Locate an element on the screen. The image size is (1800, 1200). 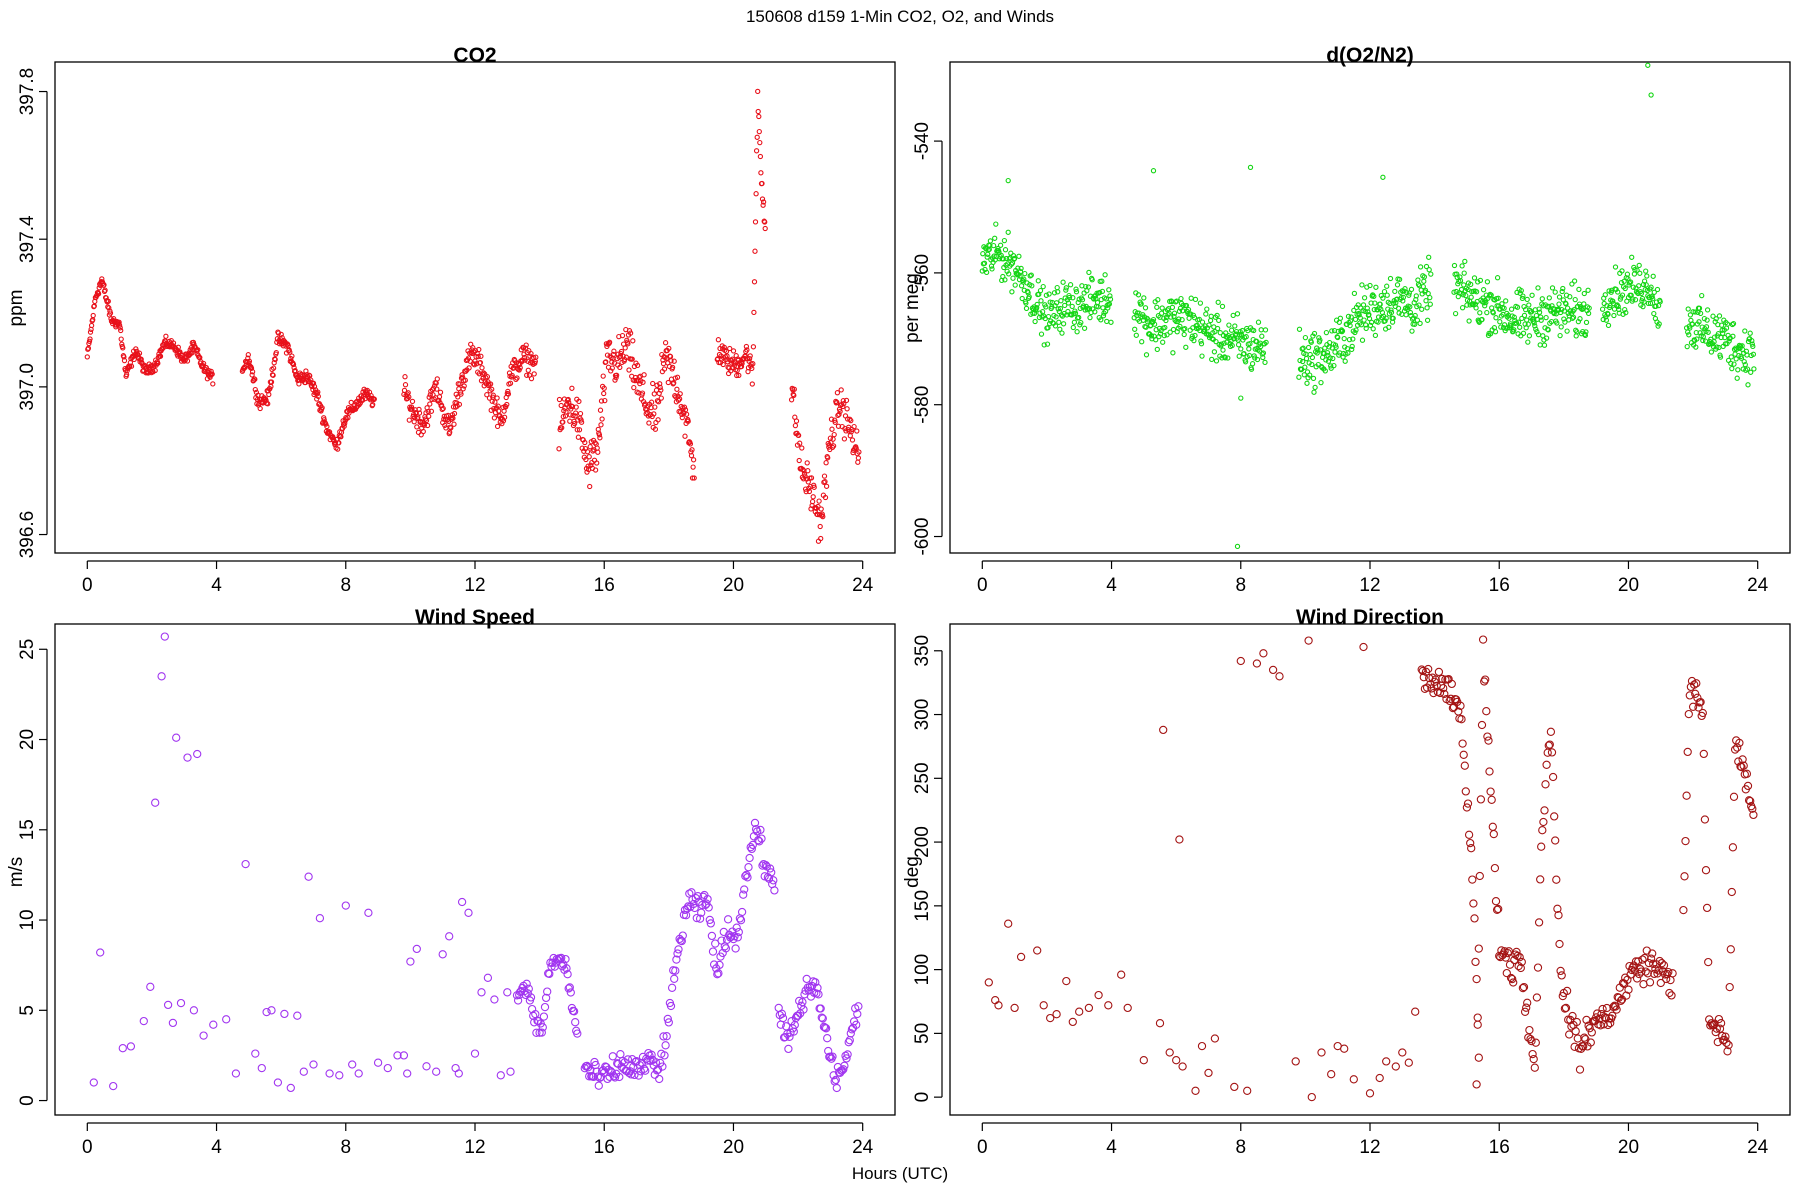
o2-y-tick-label: -600 is located at coordinates (922, 537).